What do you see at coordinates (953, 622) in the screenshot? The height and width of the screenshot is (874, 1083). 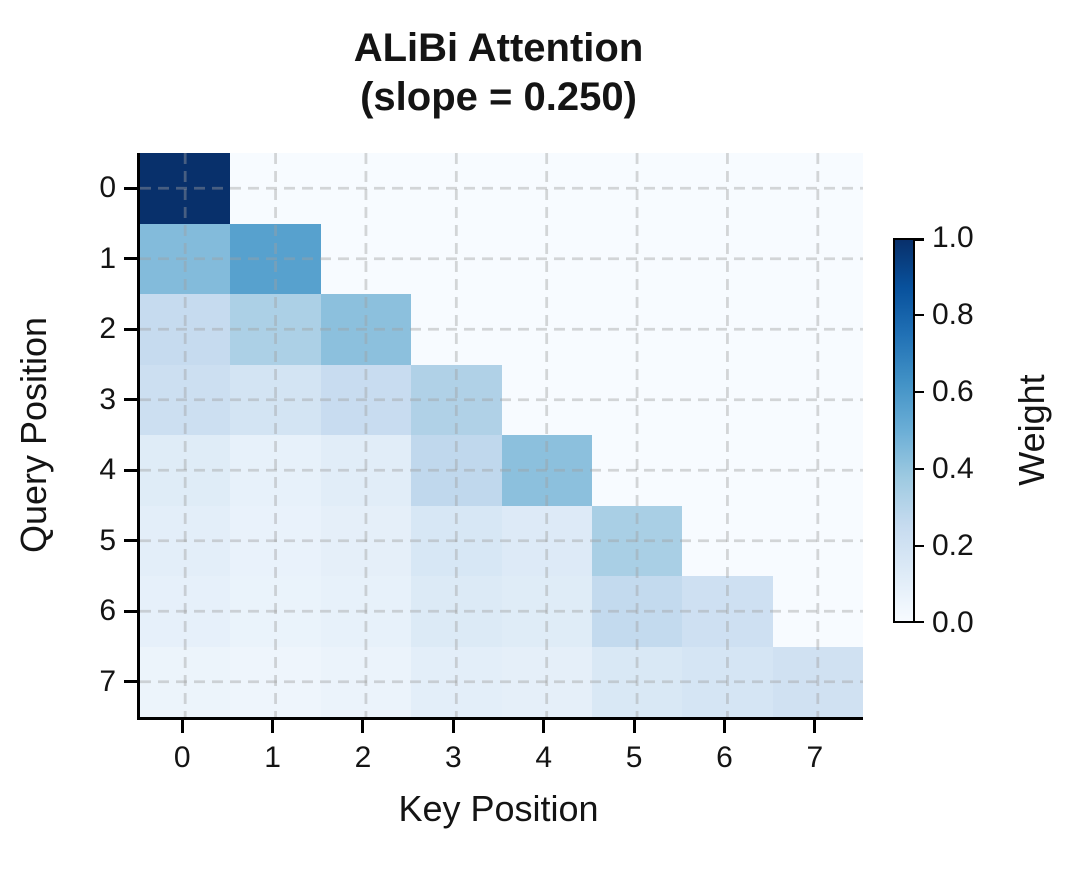 I see `colorbar-tick-label: 0.0` at bounding box center [953, 622].